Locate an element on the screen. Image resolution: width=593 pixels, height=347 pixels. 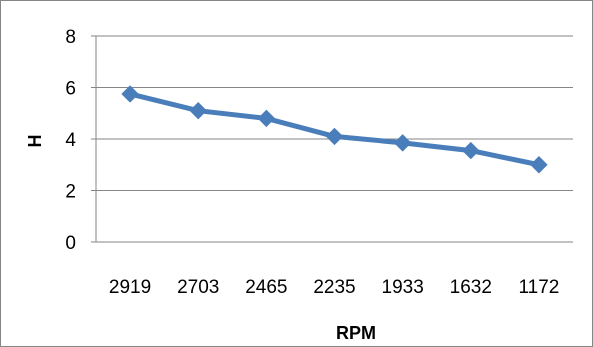
x-tick-labels: 2919 2703 2465 2235 1933 1632 1172 is located at coordinates (334, 287).